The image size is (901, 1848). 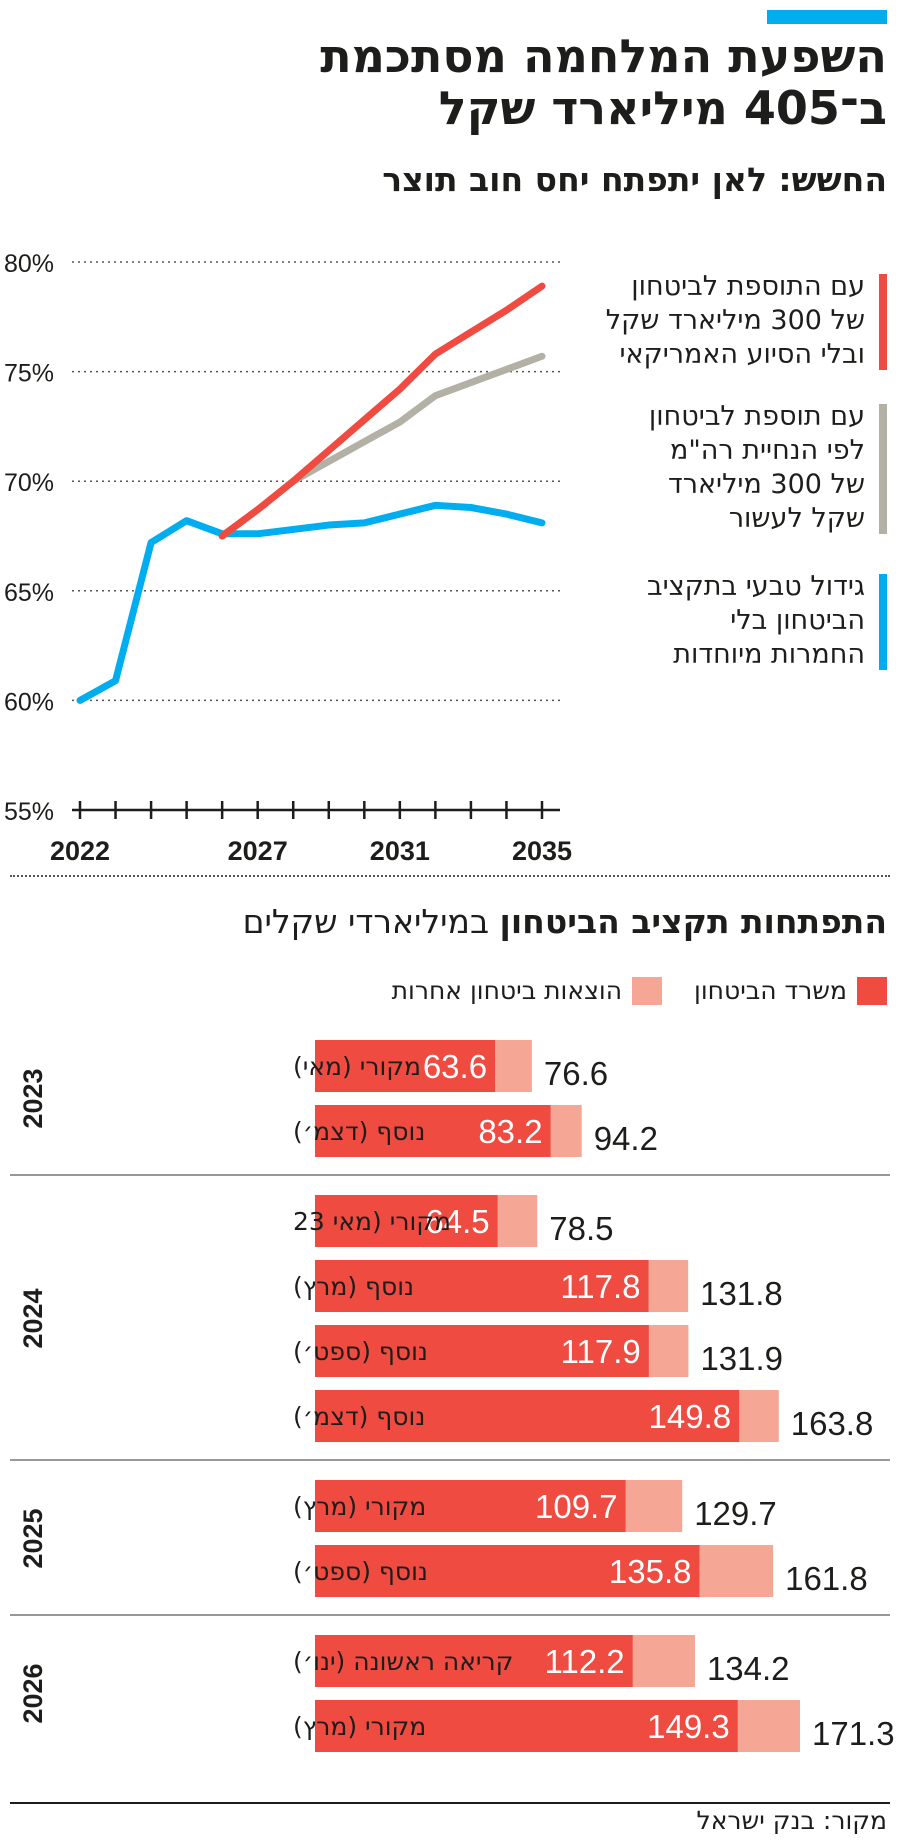 What do you see at coordinates (29, 702) in the screenshot?
I see `y-tick-label: 60%` at bounding box center [29, 702].